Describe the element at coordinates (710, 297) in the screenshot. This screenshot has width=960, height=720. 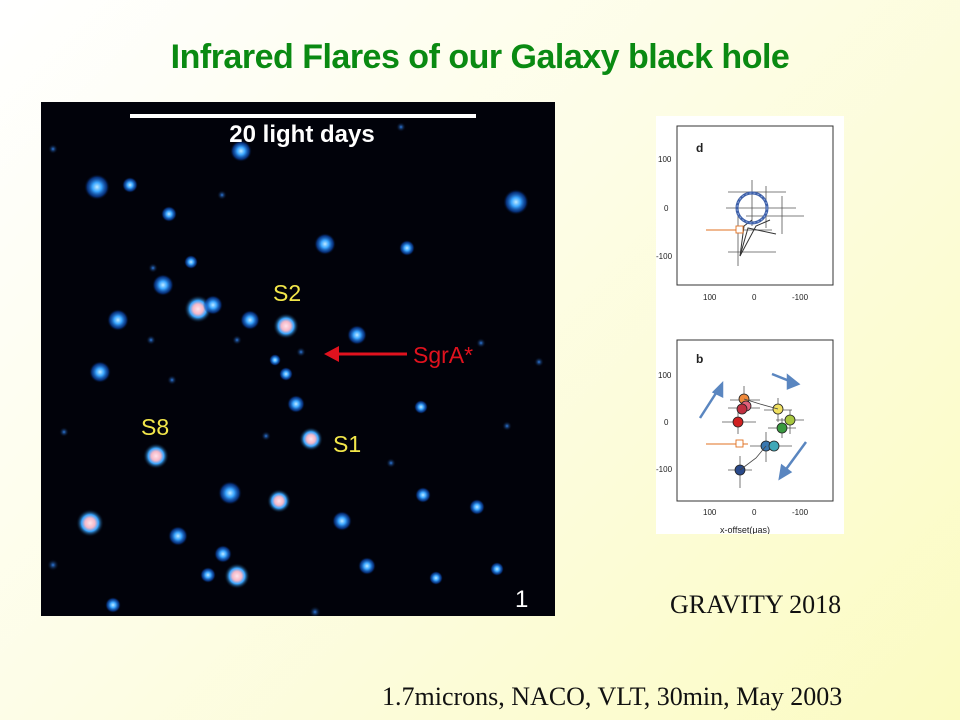
I see `panel-d-xtick-1: 100` at that location.